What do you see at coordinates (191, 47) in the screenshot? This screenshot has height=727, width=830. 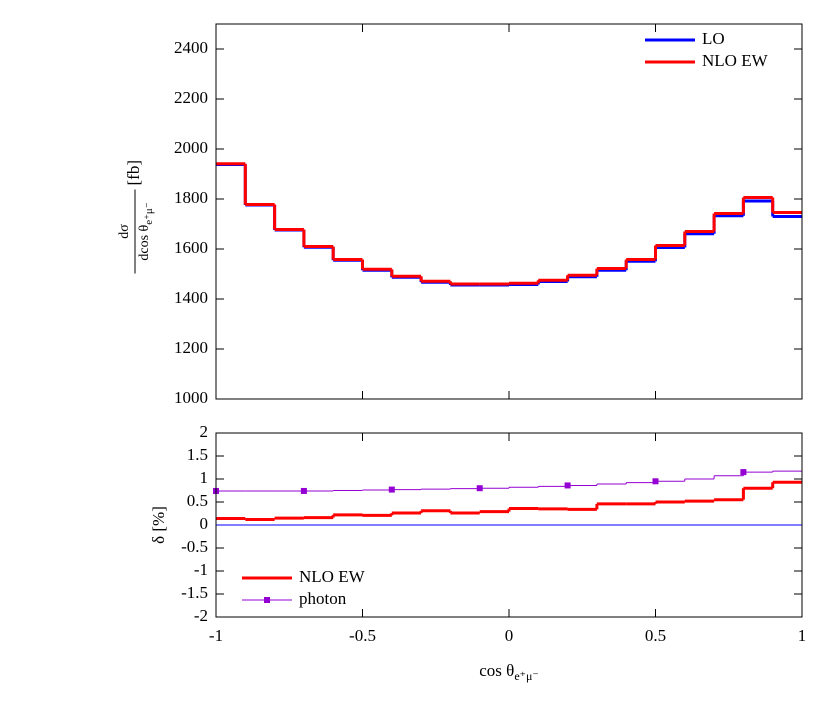 I see `y-tick-label: 2400` at bounding box center [191, 47].